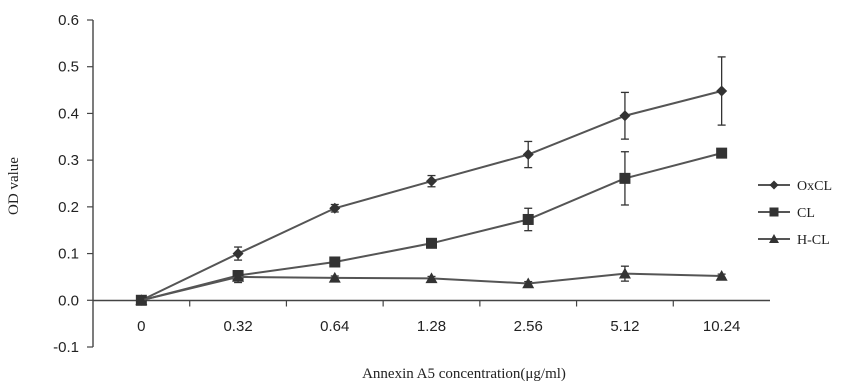 This screenshot has width=846, height=383. I want to click on y-tick-label: 0.5, so click(68, 67).